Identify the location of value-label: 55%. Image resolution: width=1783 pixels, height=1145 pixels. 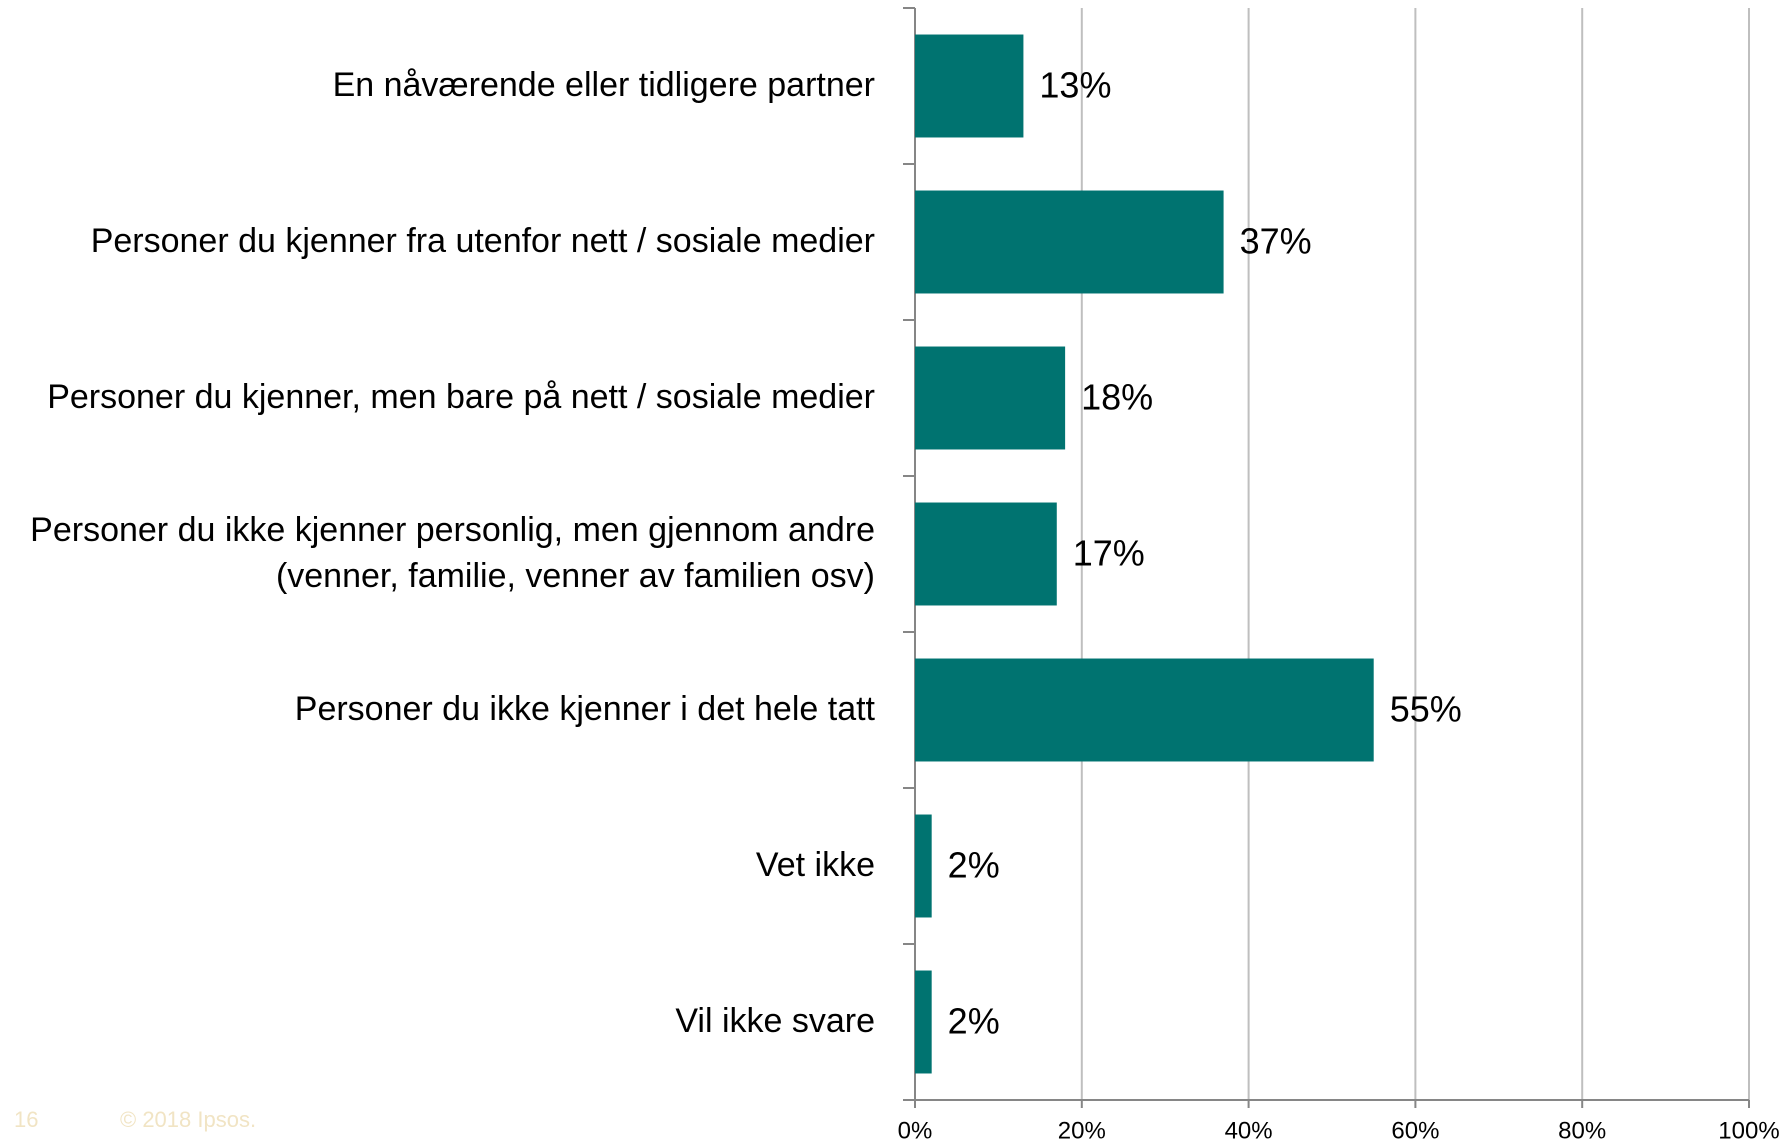
(1426, 709).